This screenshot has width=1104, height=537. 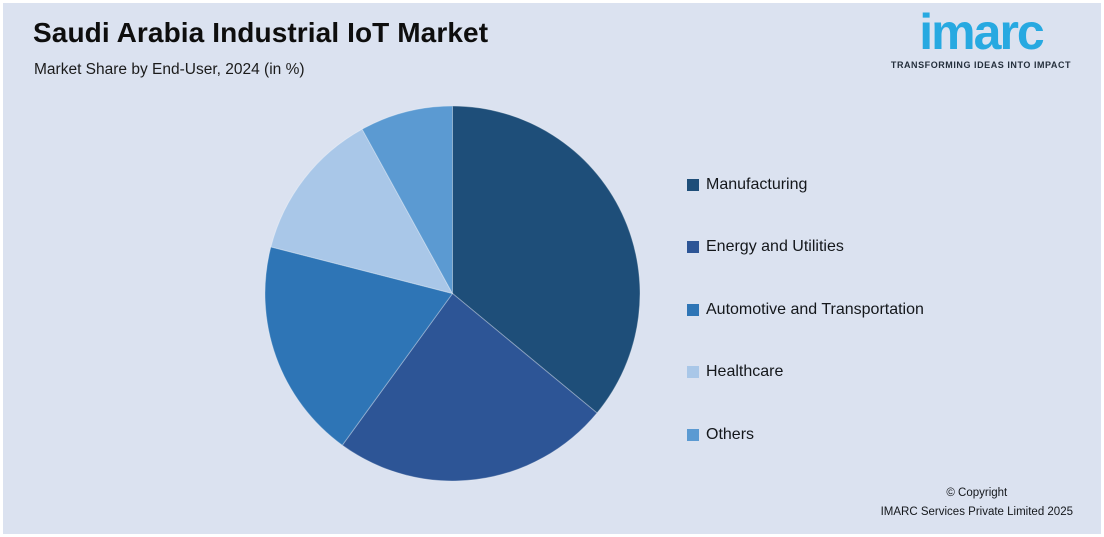 What do you see at coordinates (977, 493) in the screenshot?
I see `copyright-line1: © Copyright` at bounding box center [977, 493].